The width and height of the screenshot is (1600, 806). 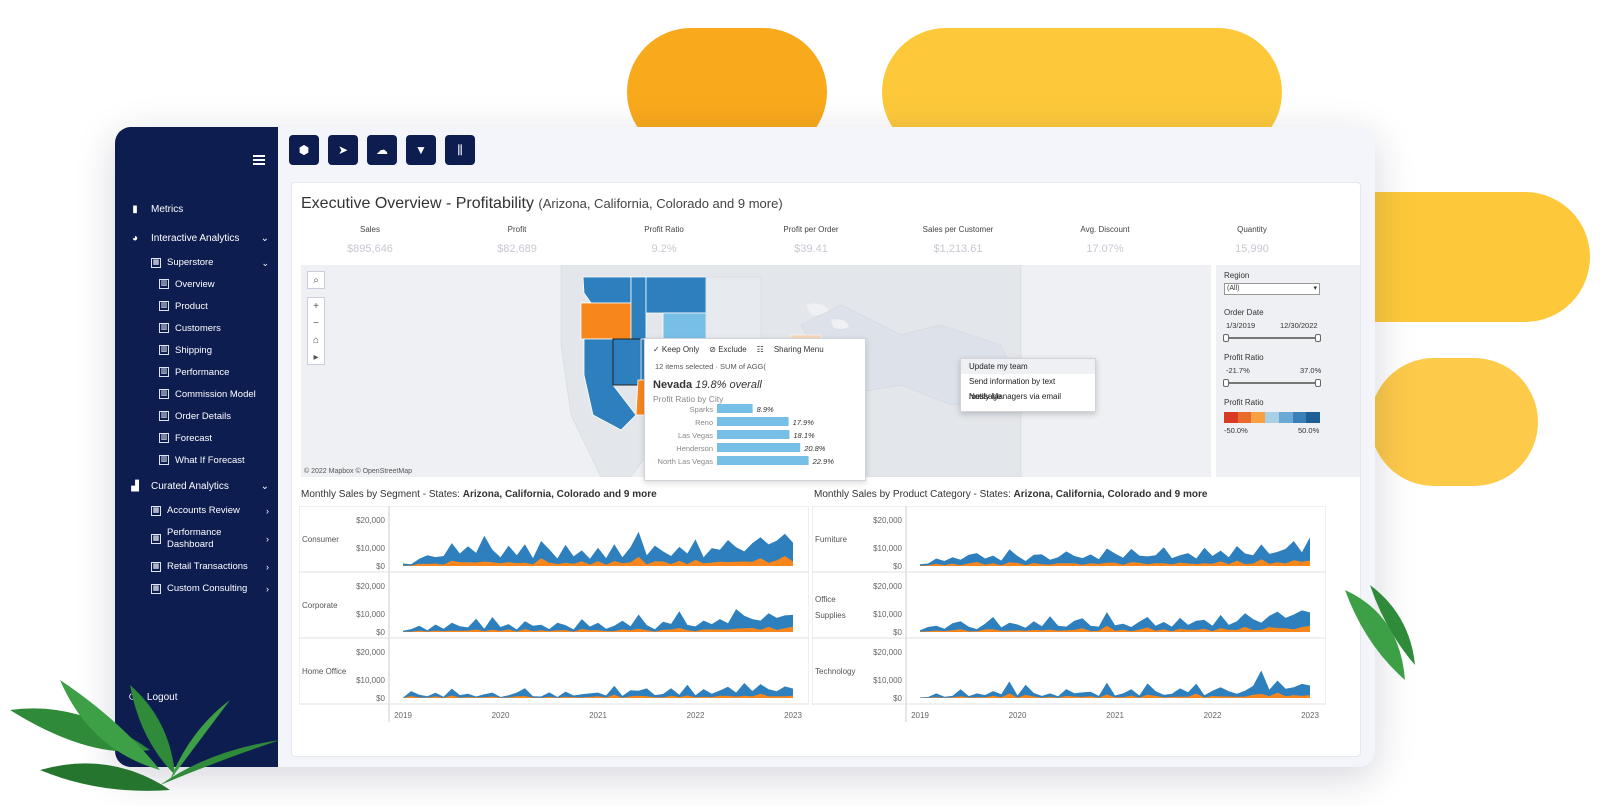 What do you see at coordinates (214, 416) in the screenshot?
I see `sidebar-item-order-details: ▥ Order Details` at bounding box center [214, 416].